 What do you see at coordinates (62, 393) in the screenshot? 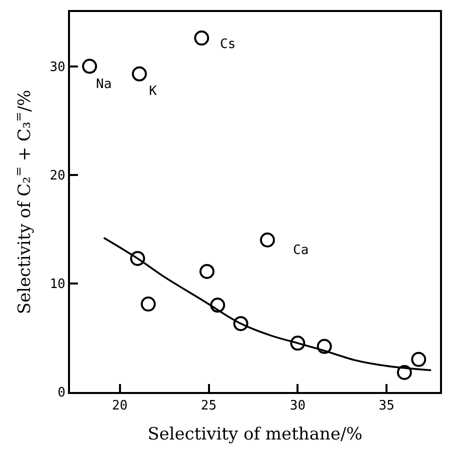
I see `y-tick-label: 0` at bounding box center [62, 393].